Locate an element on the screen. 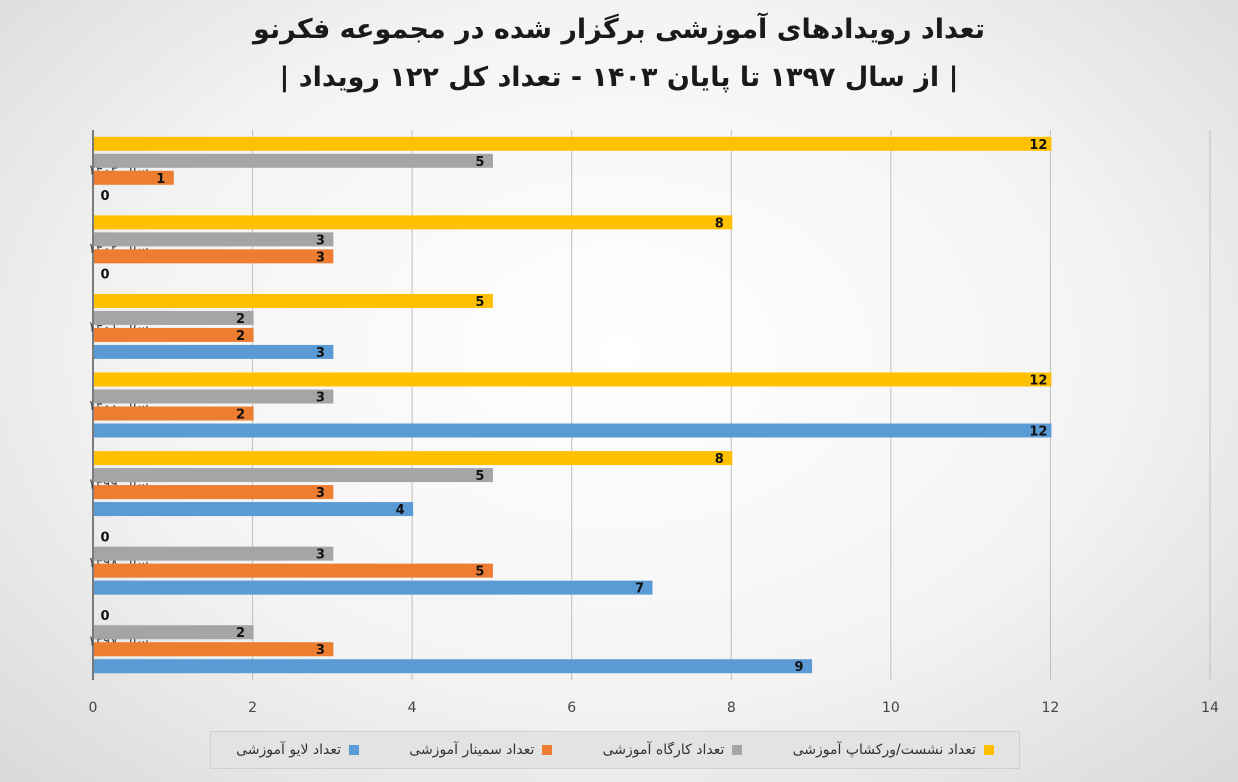 Image resolution: width=1238 pixels, height=782 pixels. legend-item: تعداد لایو آموزشی is located at coordinates (298, 750).